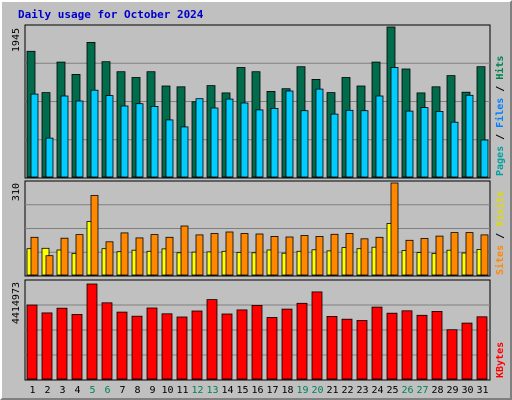 The width and height of the screenshot is (512, 400). What do you see at coordinates (227, 390) in the screenshot?
I see `day-label: 14` at bounding box center [227, 390].